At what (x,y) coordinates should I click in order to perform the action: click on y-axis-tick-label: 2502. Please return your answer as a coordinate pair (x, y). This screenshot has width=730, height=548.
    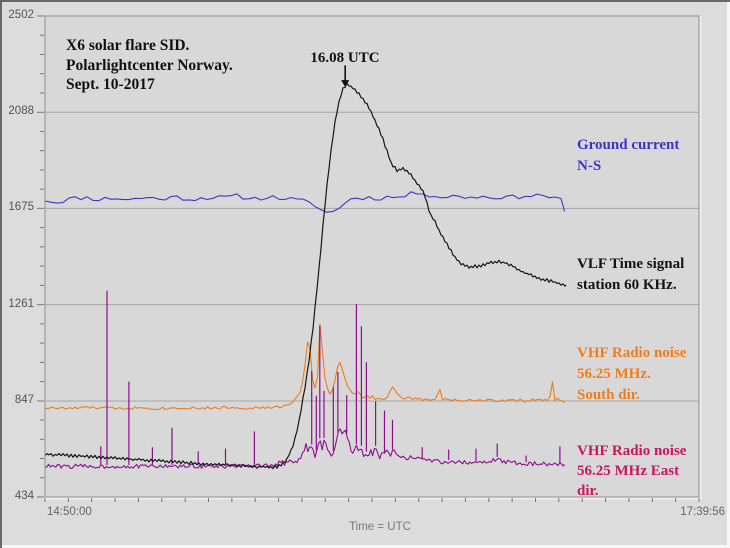
    Looking at the image, I should click on (21, 15).